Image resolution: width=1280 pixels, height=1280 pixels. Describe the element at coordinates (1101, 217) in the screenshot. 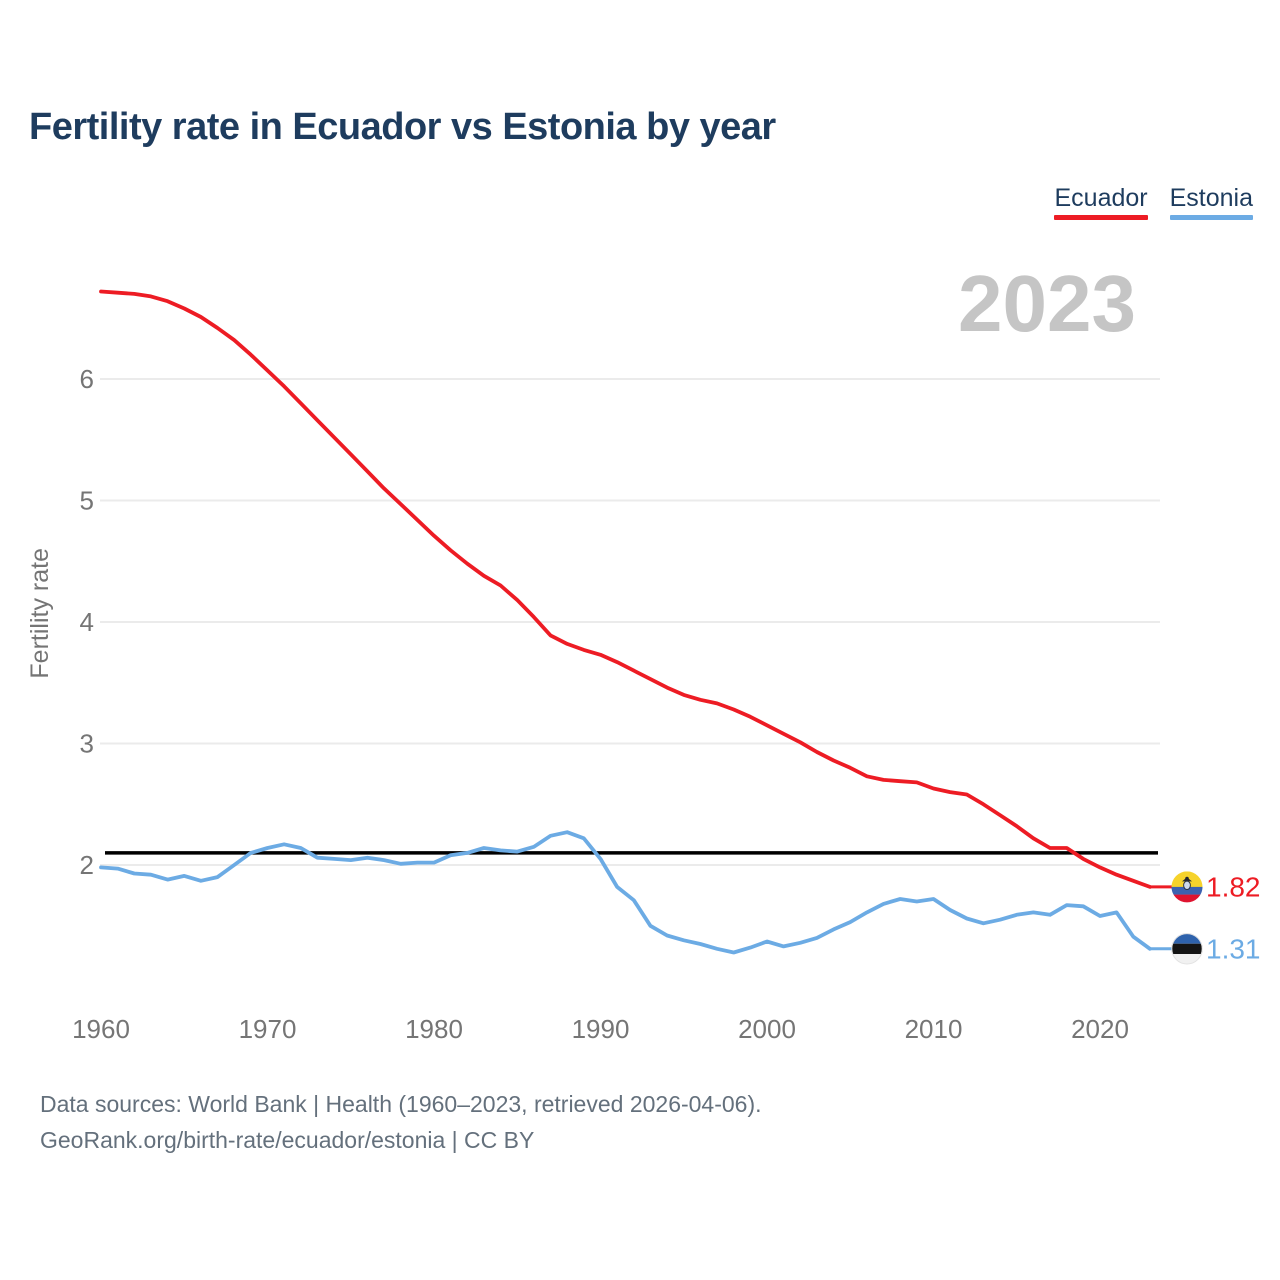

I see `legend-underline-ecuador` at that location.